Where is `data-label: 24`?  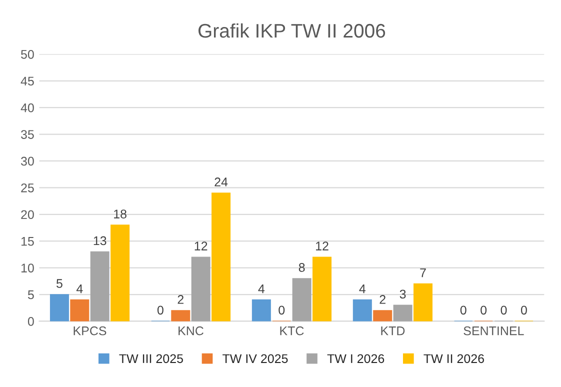
data-label: 24 is located at coordinates (221, 182).